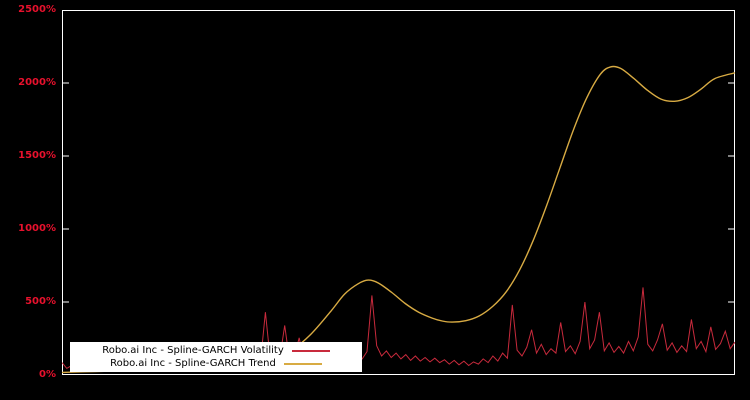 This screenshot has width=750, height=400. What do you see at coordinates (193, 350) in the screenshot?
I see `legend-label-volatility: Robo.ai Inc - Spline-GARCH Volatility` at bounding box center [193, 350].